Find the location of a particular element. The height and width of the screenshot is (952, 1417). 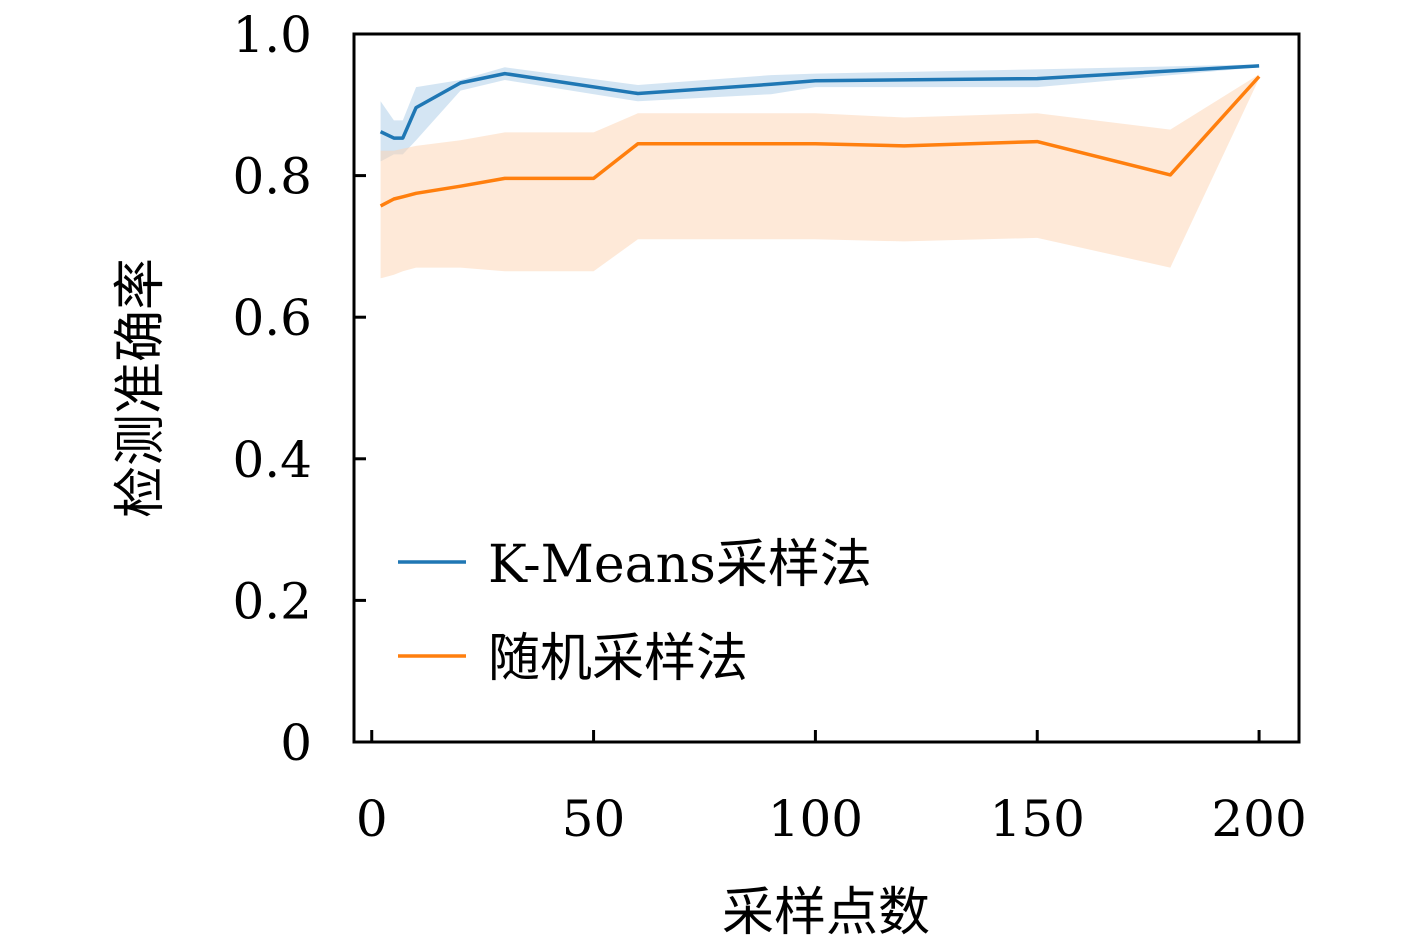

y-tick-label-0: 0 is located at coordinates (296, 743).